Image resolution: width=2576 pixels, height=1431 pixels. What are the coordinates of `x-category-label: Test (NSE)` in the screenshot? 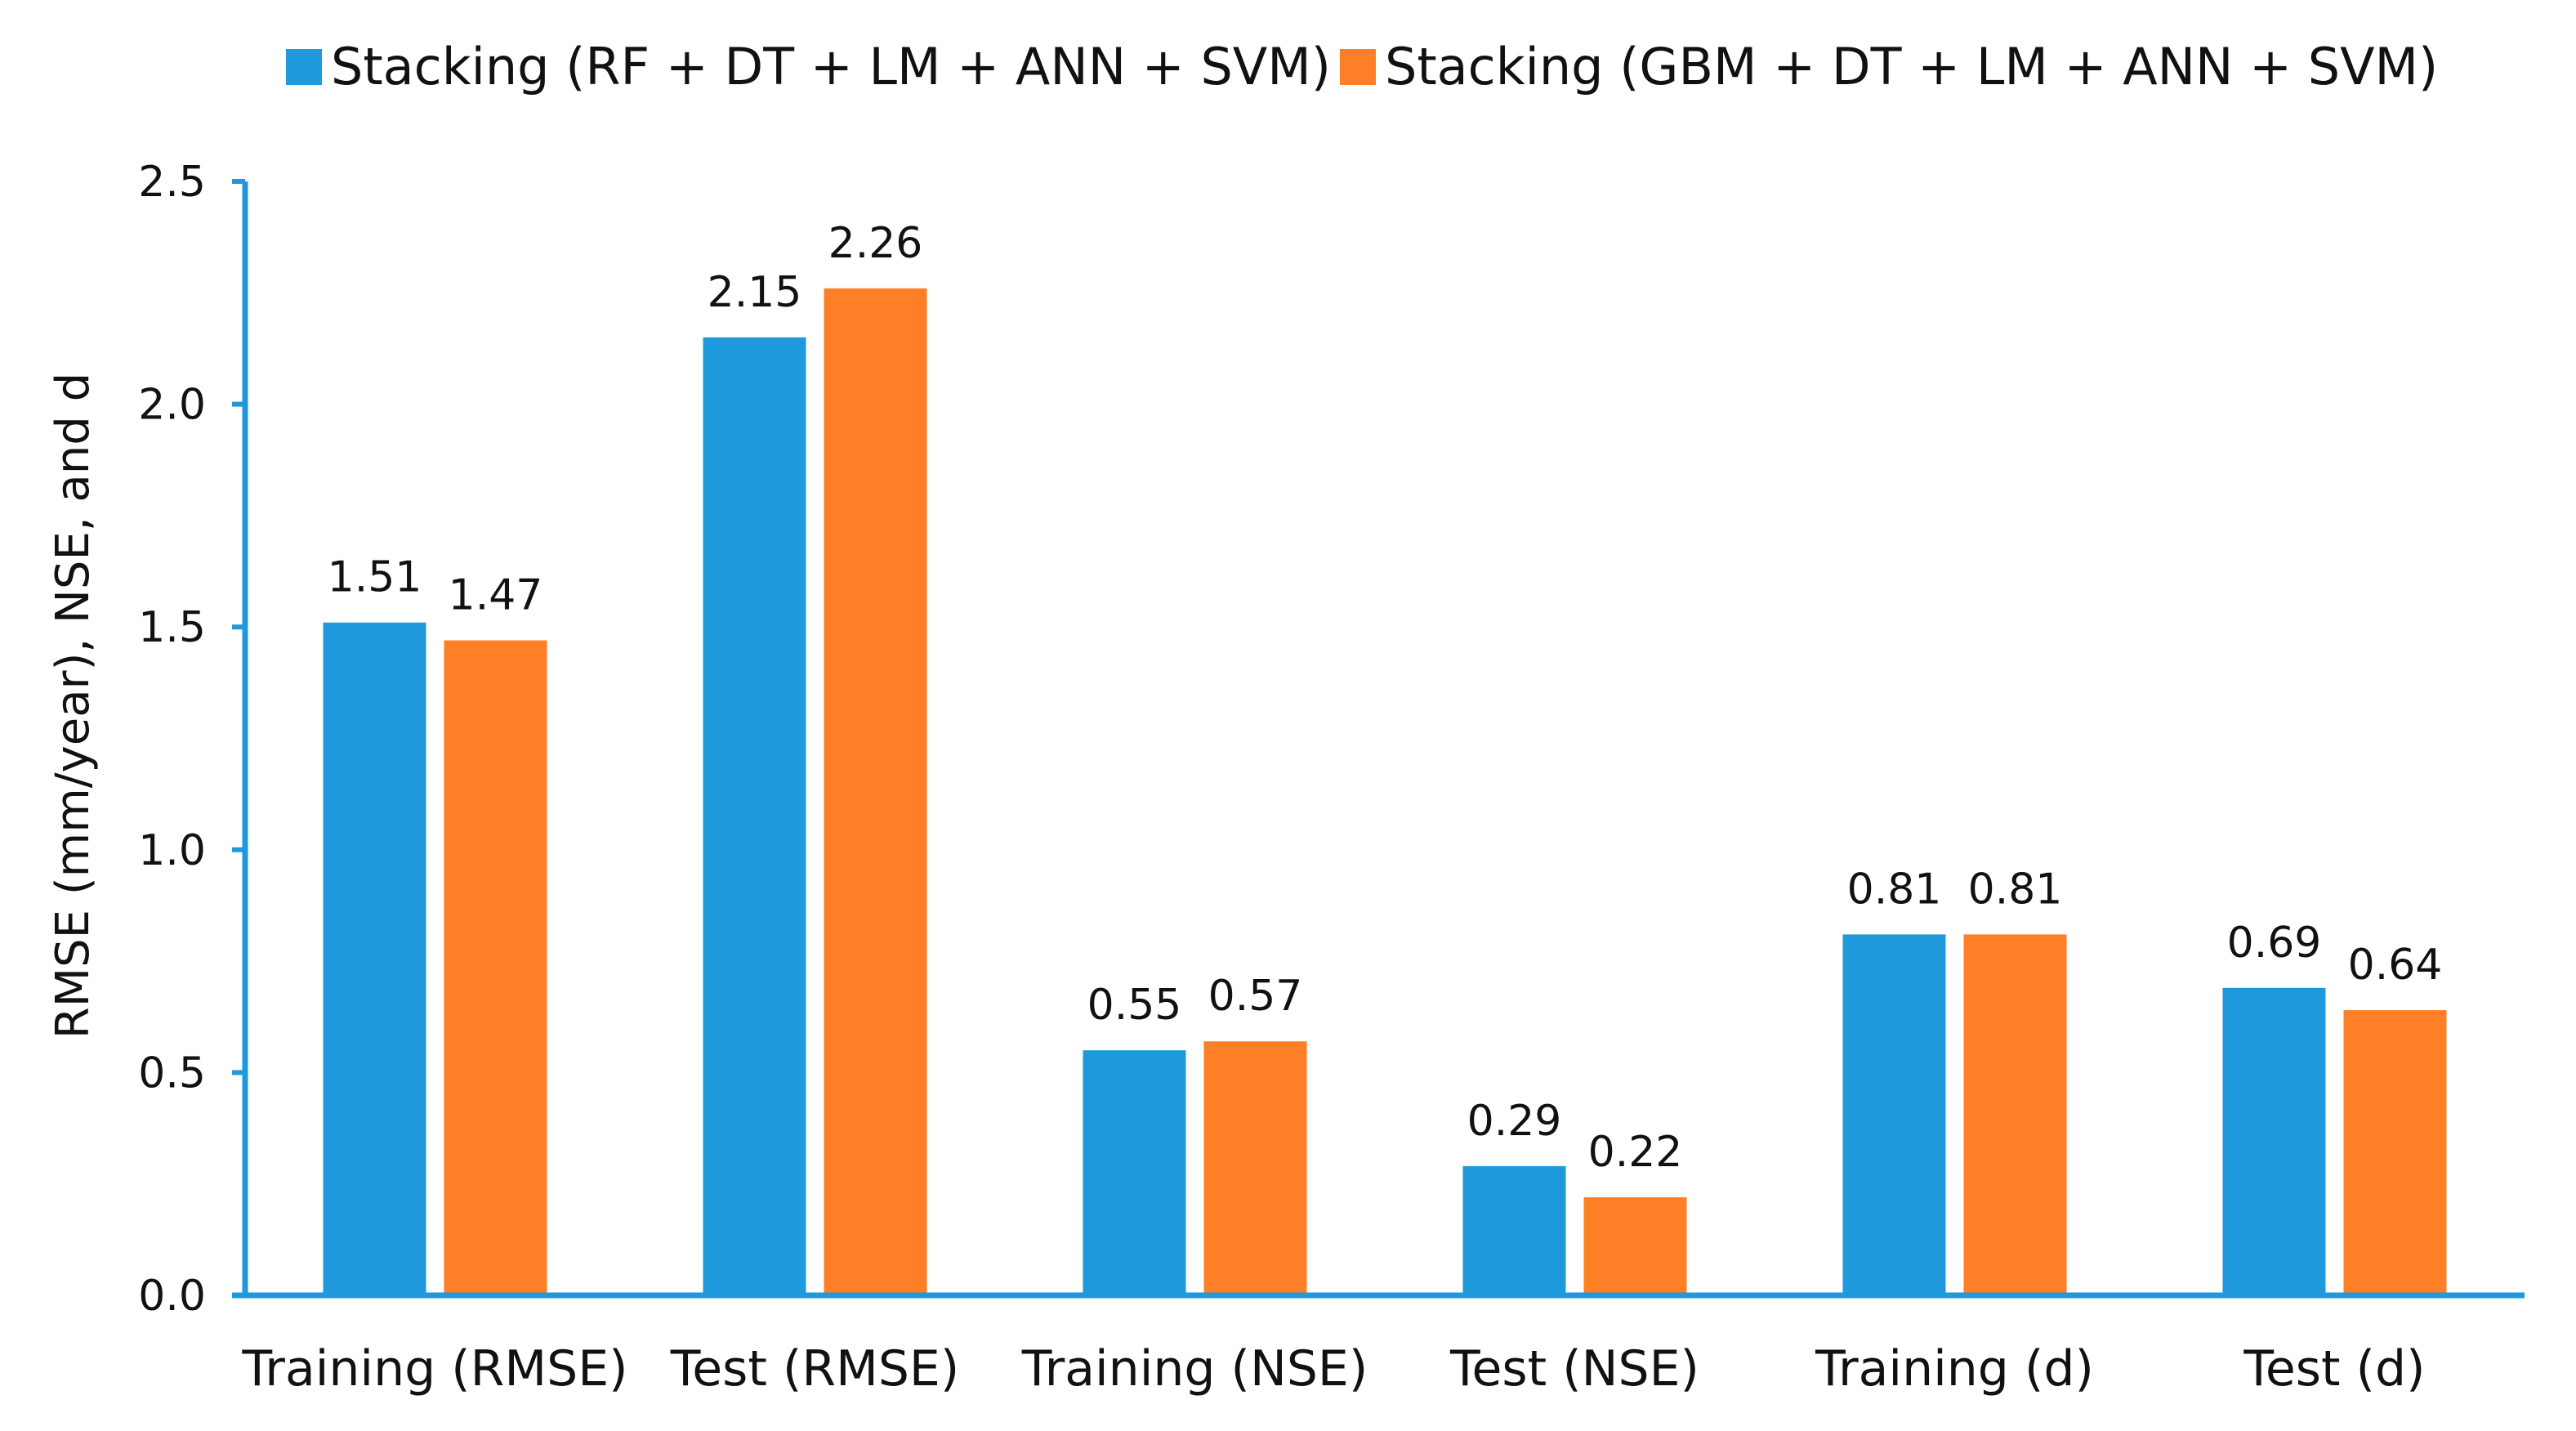 It's located at (1574, 1368).